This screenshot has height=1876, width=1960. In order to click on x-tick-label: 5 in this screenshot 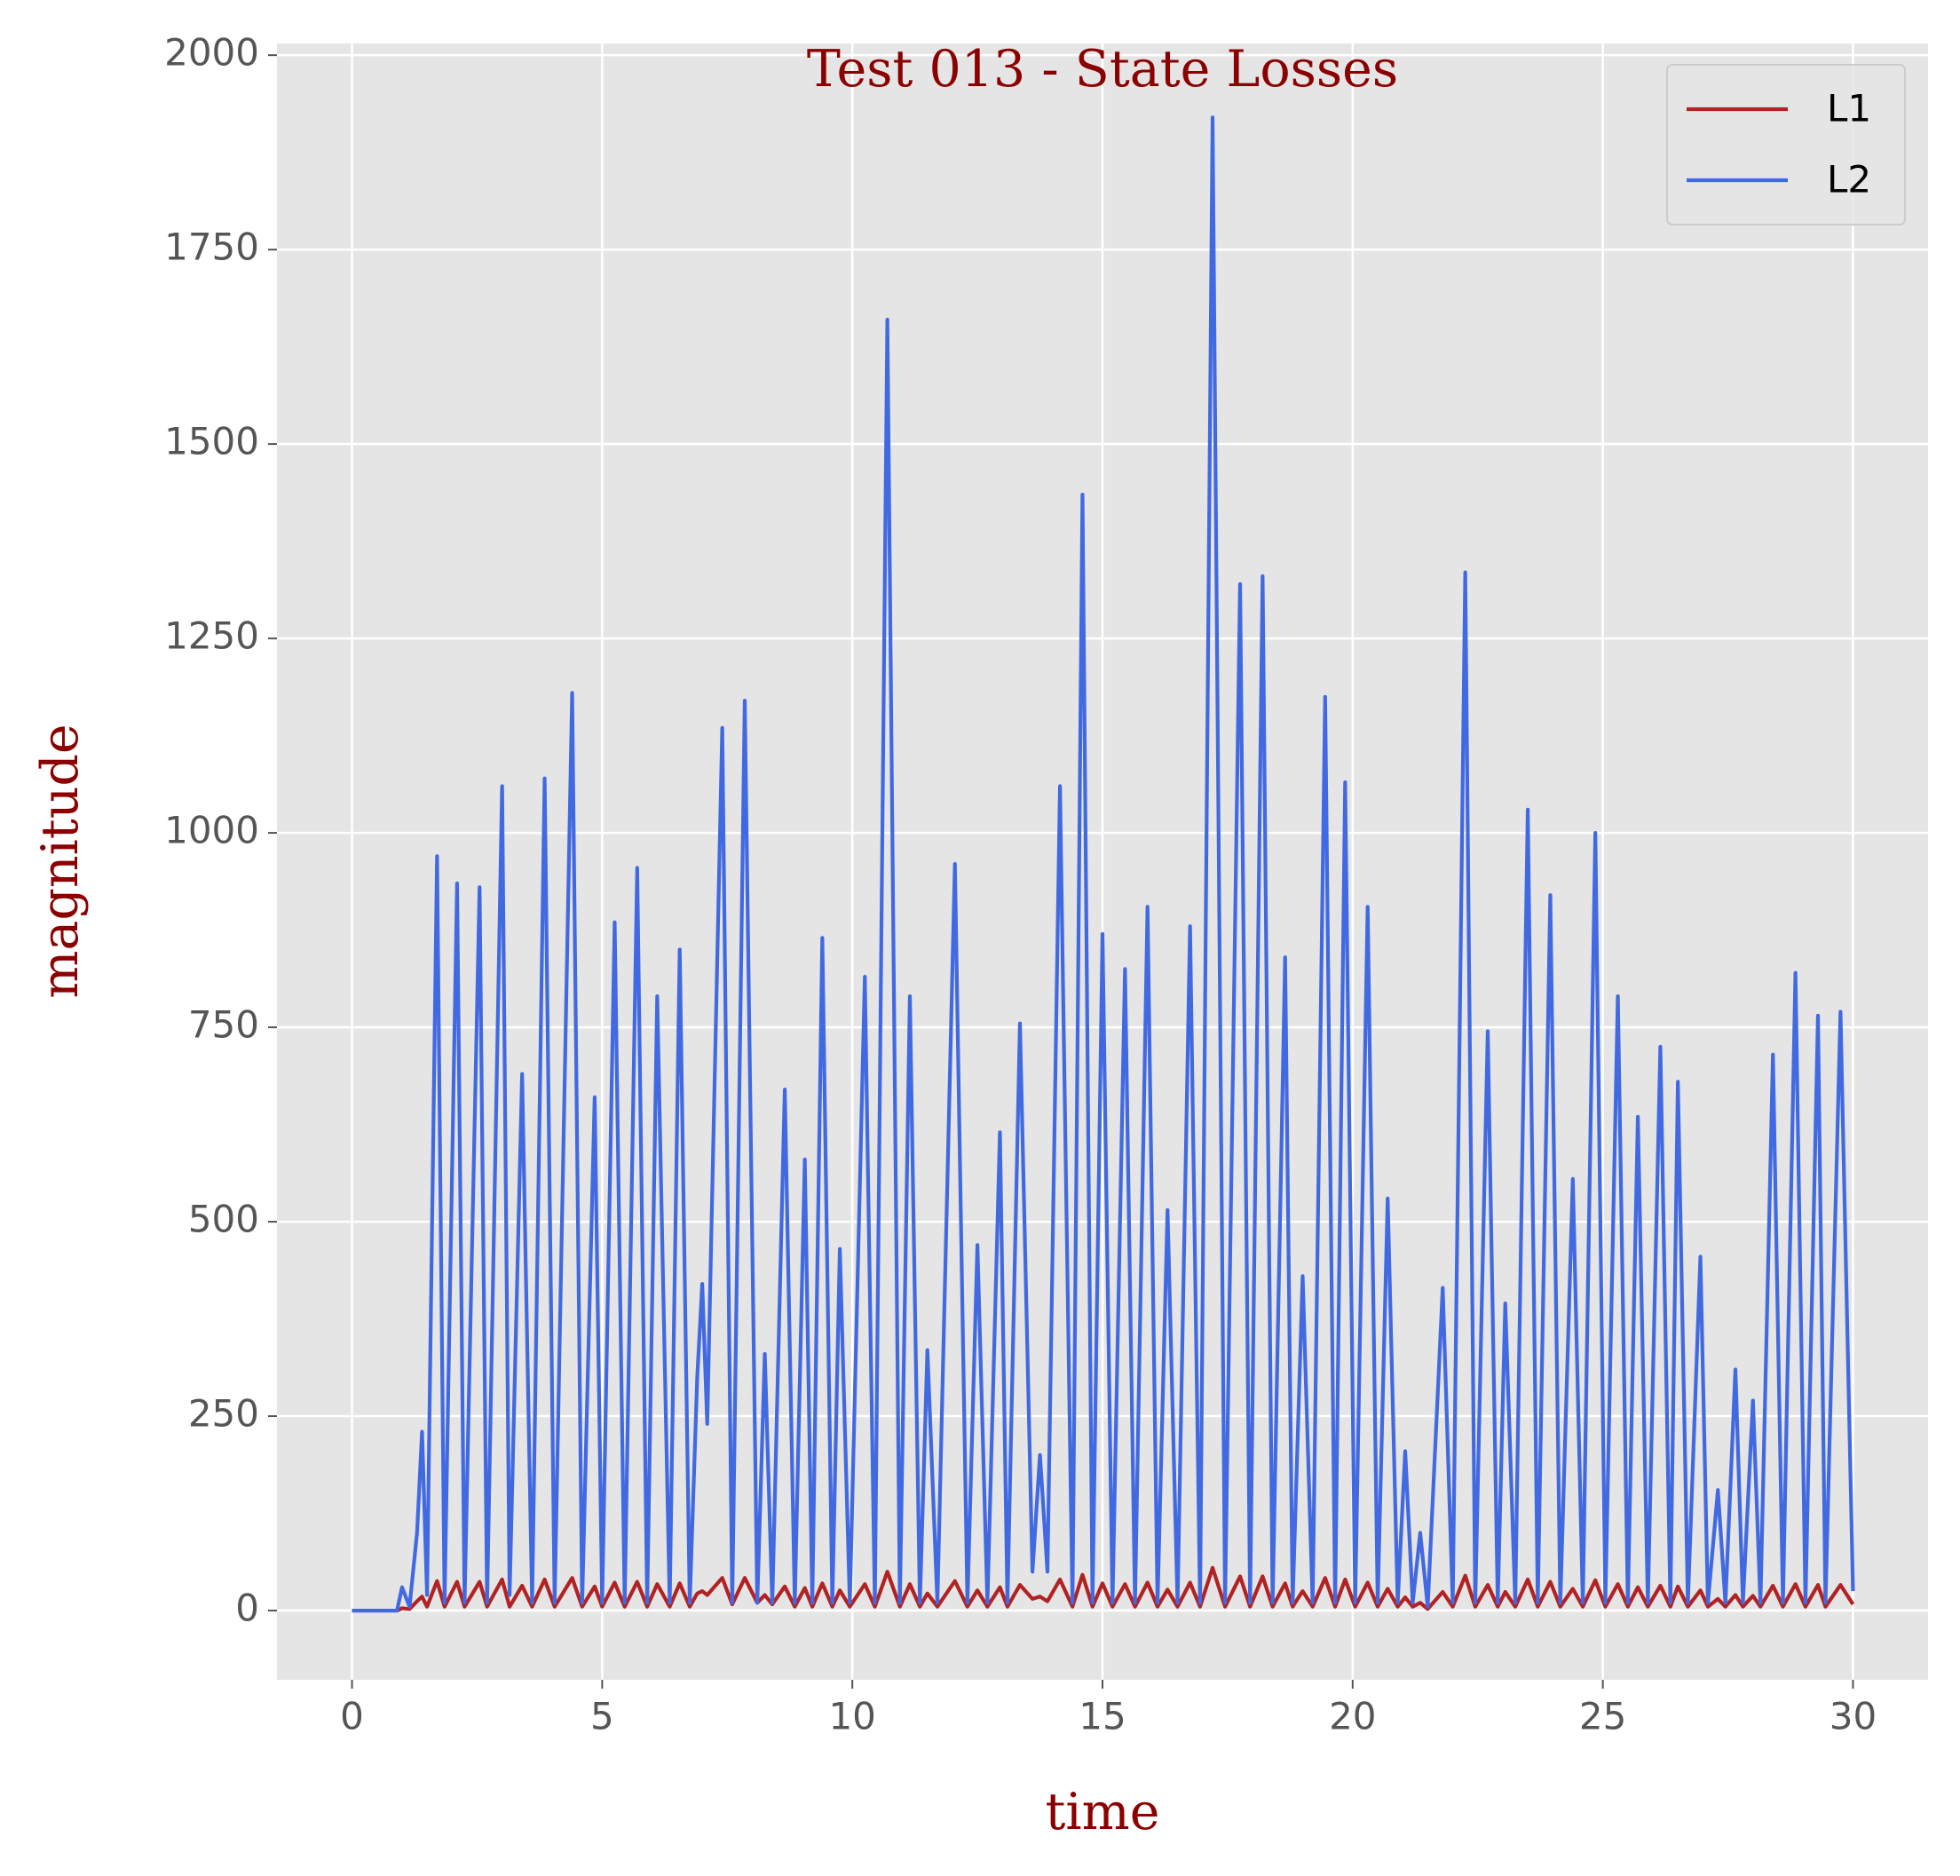, I will do `click(602, 1716)`.